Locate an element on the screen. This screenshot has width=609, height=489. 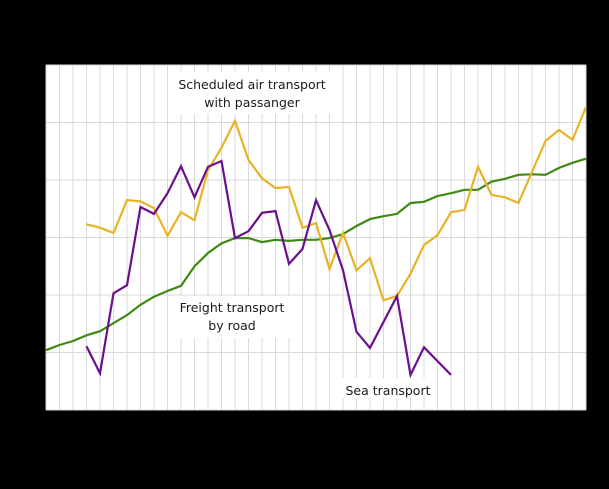
air-label-bg is located at coordinates (252, 93).